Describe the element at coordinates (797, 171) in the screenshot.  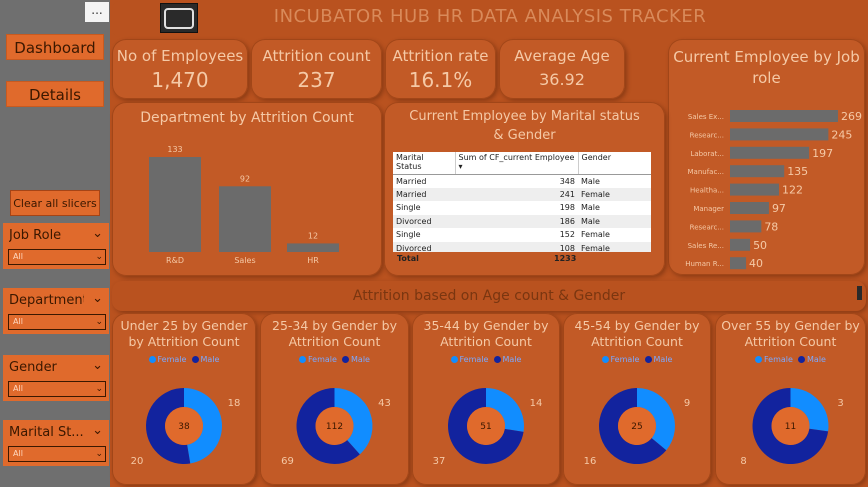
I see `data-label: 135` at that location.